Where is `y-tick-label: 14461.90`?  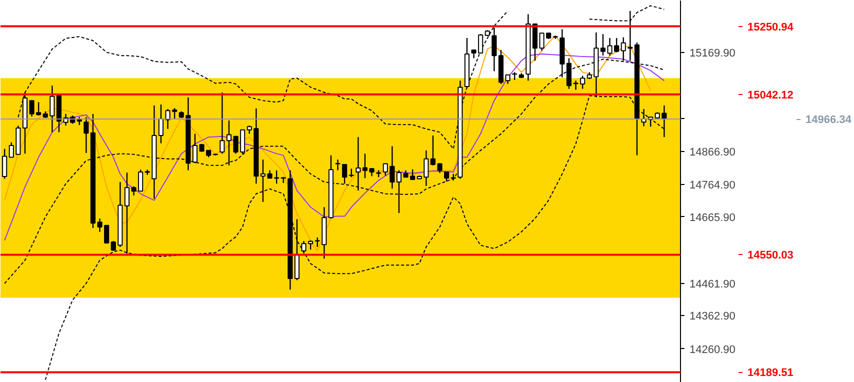
y-tick-label: 14461.90 is located at coordinates (713, 284).